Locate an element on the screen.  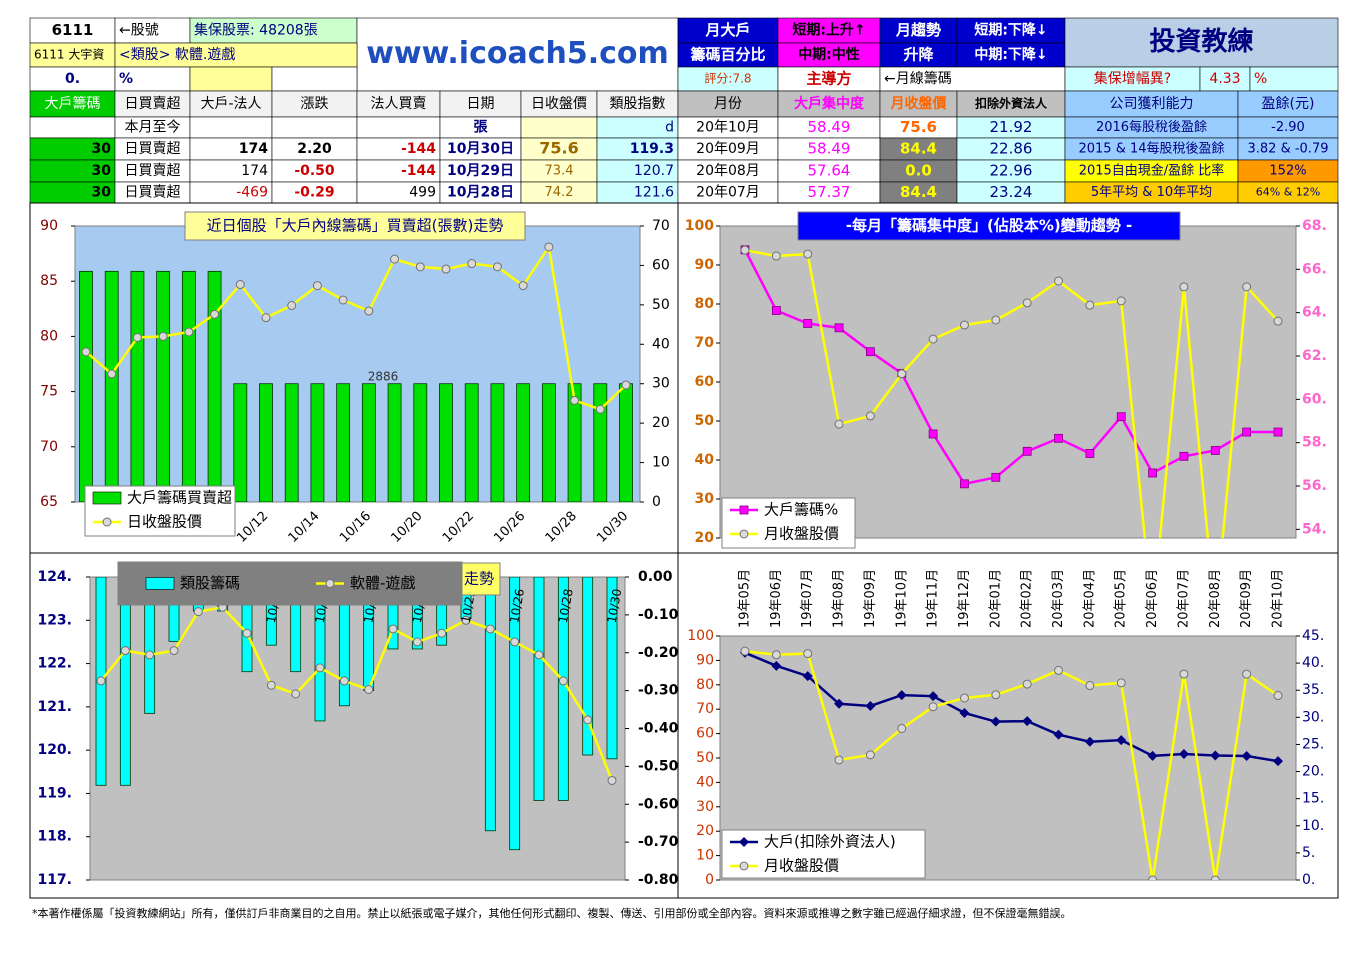
y-tick-label: 50 is located at coordinates (661, 305).